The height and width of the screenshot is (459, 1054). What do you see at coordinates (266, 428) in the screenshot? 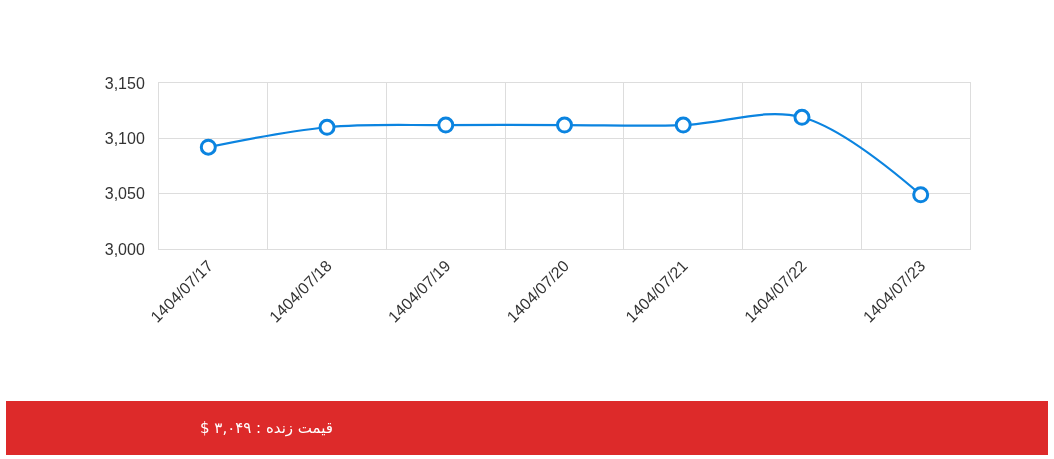
I see `text: قیمت زنده : ۳,۰۴۹ $` at bounding box center [266, 428].